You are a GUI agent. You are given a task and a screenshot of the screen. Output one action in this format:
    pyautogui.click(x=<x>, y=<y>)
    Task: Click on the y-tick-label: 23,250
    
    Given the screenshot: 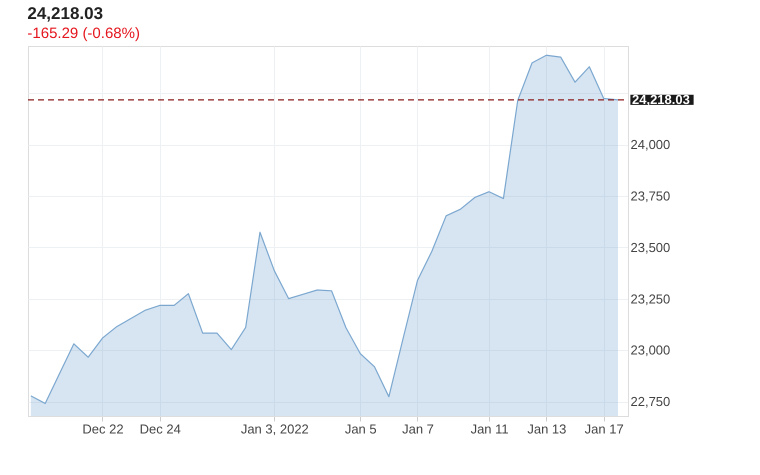 What is the action you would take?
    pyautogui.click(x=650, y=298)
    